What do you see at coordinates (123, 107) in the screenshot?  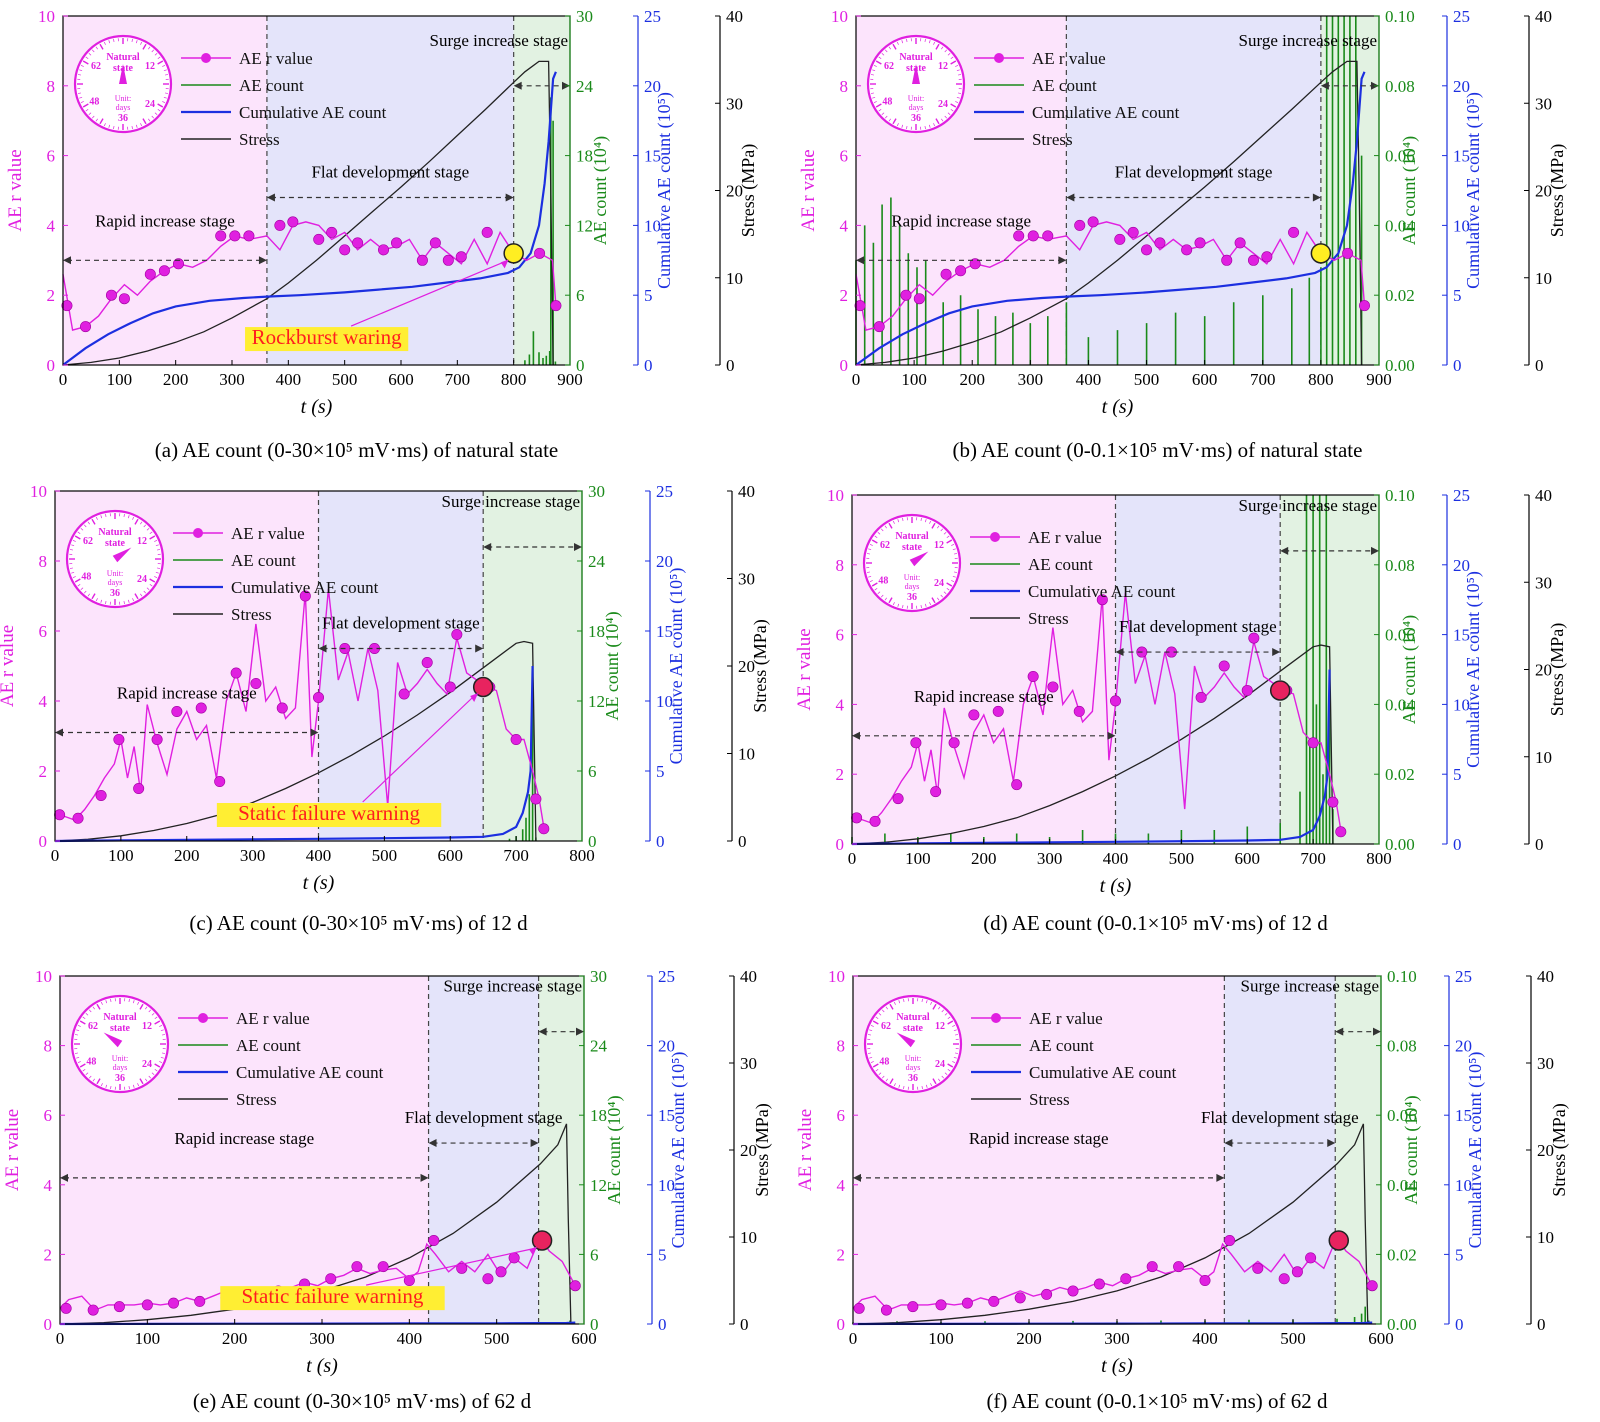 I see `clock-unit-2: days` at bounding box center [123, 107].